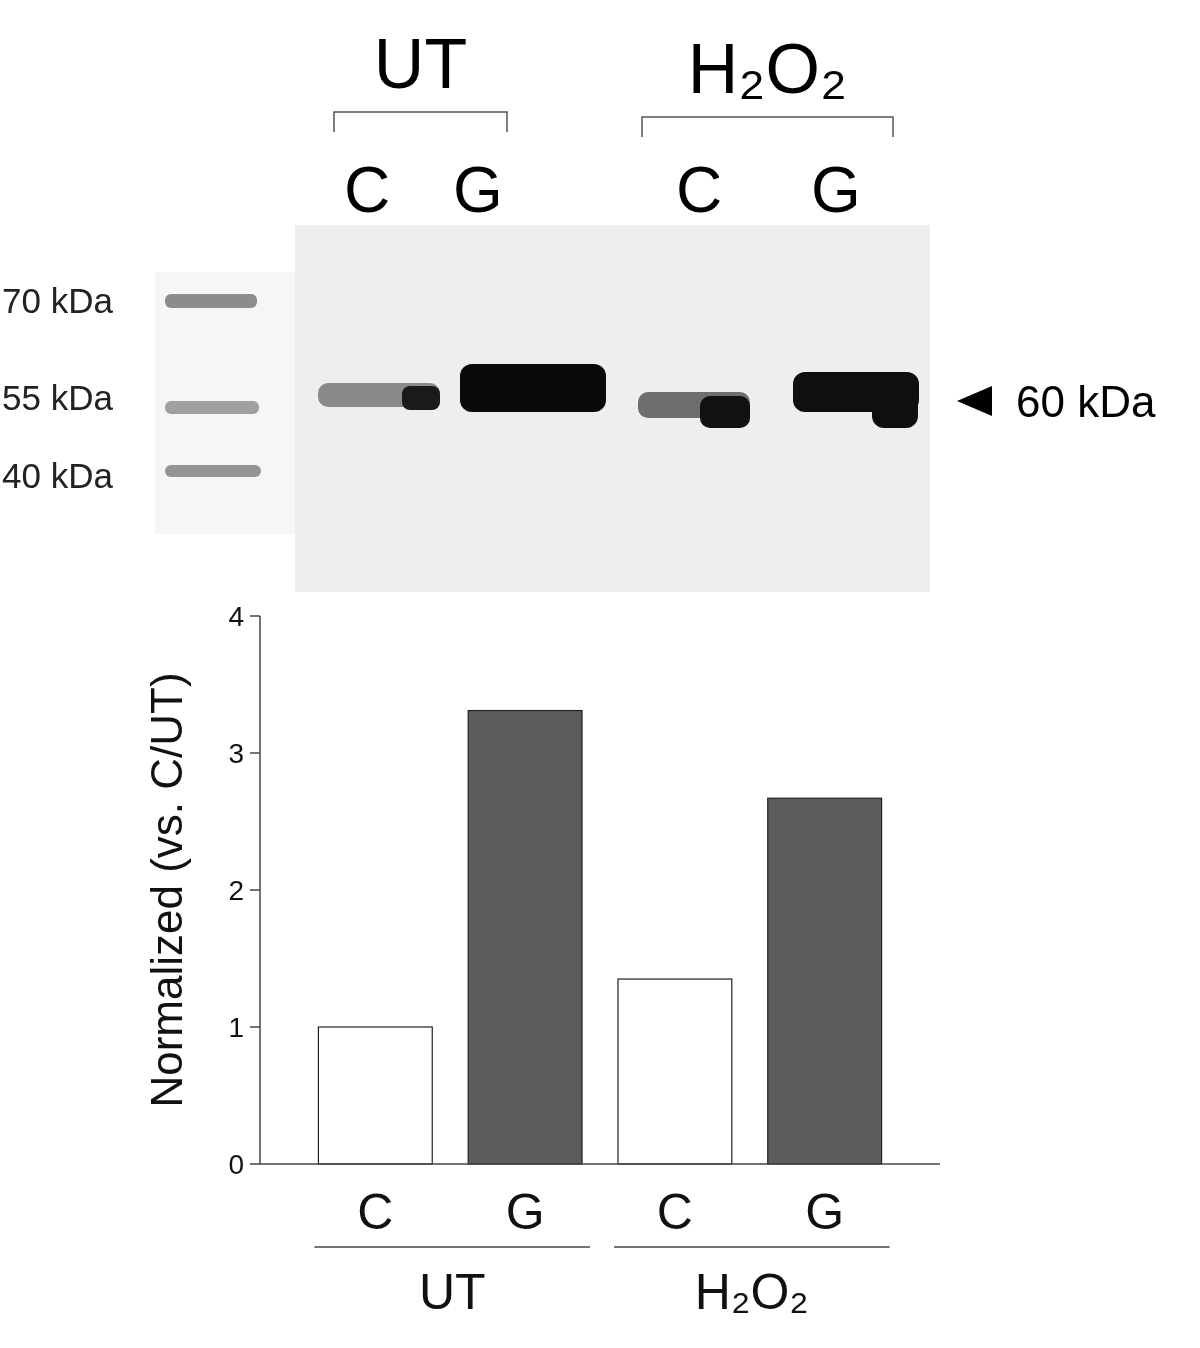  Describe the element at coordinates (236, 1027) in the screenshot. I see `y-tick-label: 1` at that location.